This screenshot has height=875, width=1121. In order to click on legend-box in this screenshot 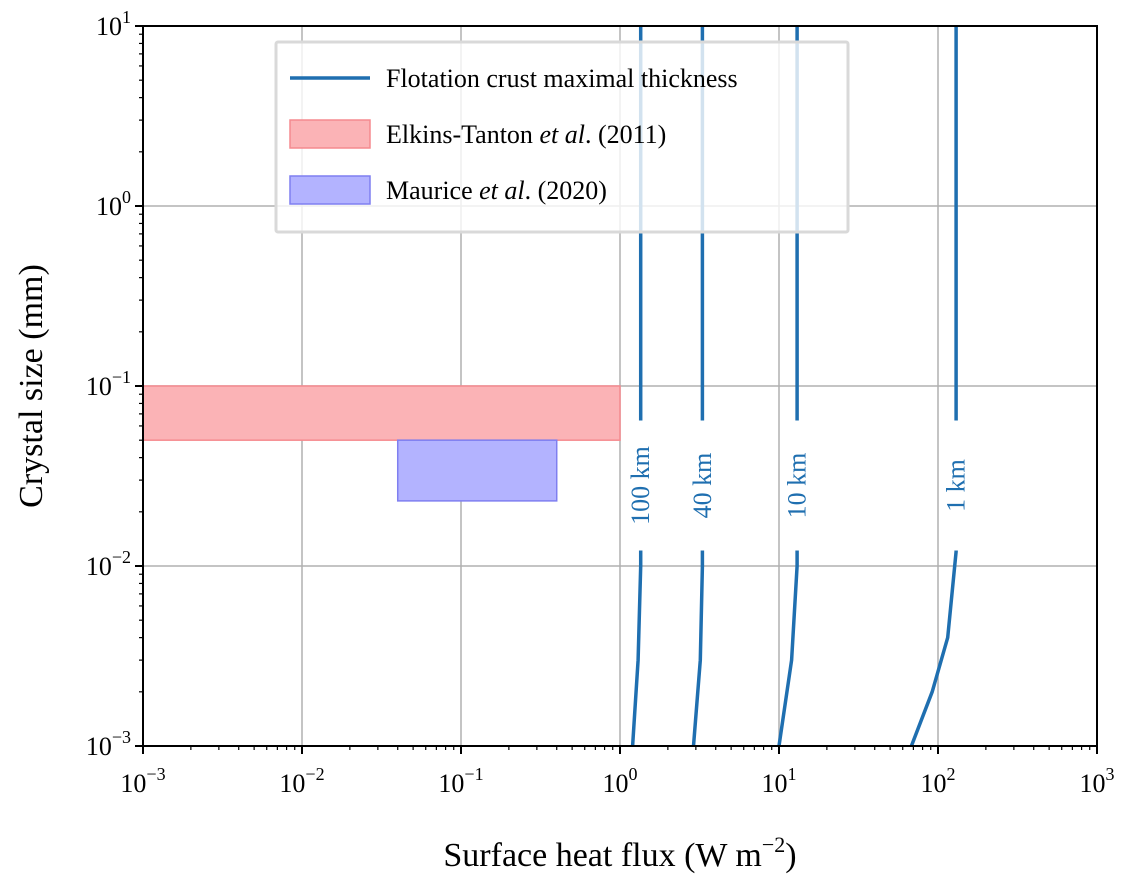, I will do `click(562, 137)`.